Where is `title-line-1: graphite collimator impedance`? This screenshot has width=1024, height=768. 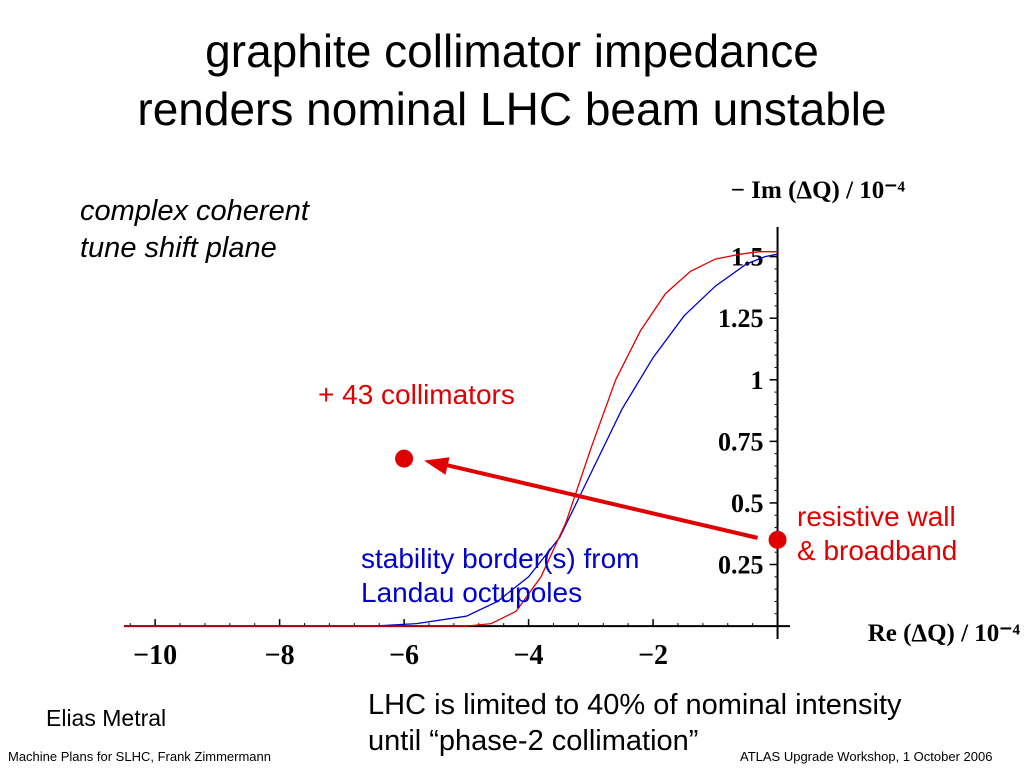 title-line-1: graphite collimator impedance is located at coordinates (512, 51).